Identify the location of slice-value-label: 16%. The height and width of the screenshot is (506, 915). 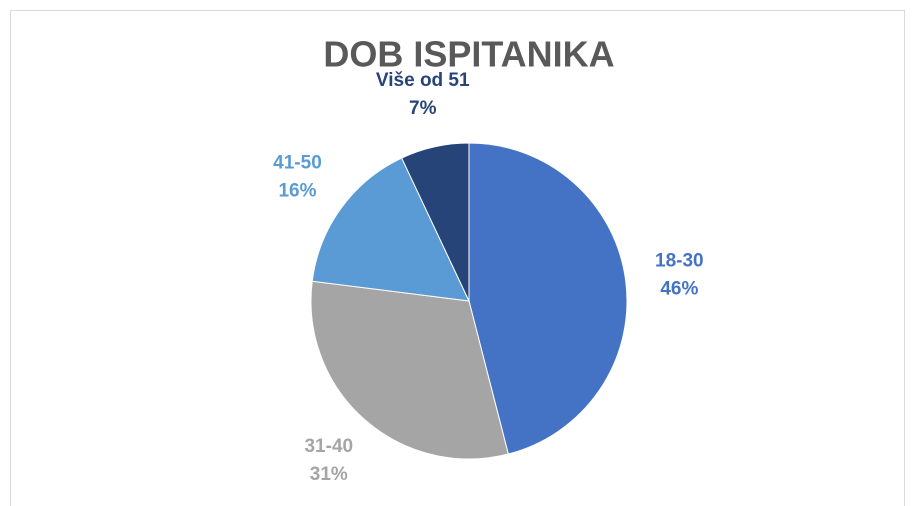
(297, 190).